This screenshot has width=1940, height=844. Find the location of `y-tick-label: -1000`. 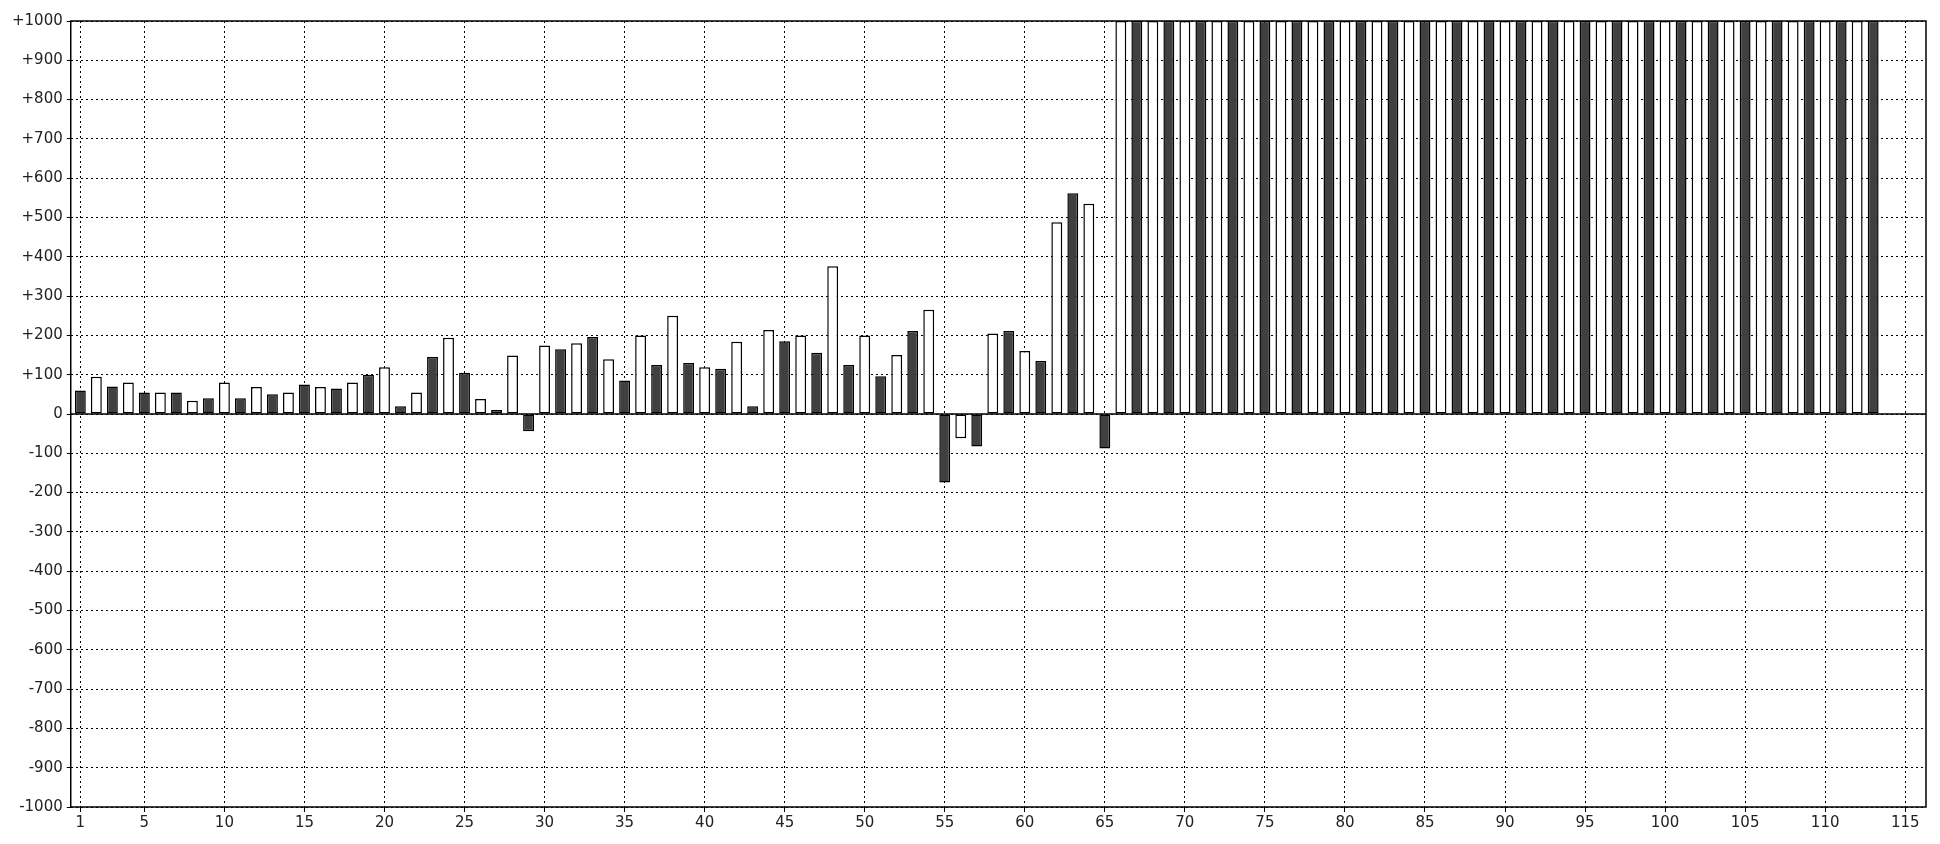

y-tick-label: -1000 is located at coordinates (41, 805).